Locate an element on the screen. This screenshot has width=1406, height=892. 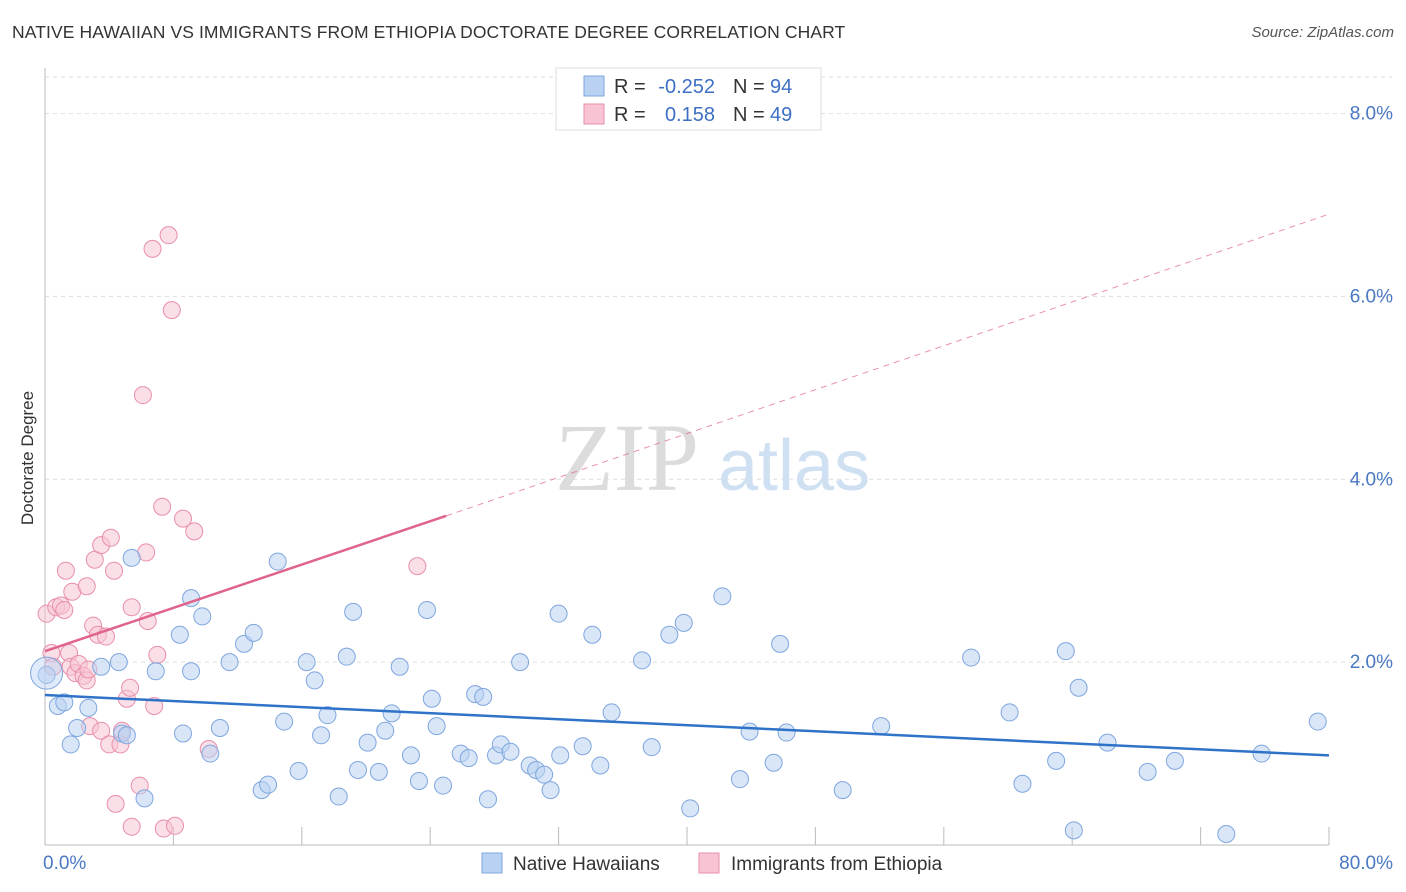
legend-r-value-2: 0.158 is located at coordinates (690, 115).